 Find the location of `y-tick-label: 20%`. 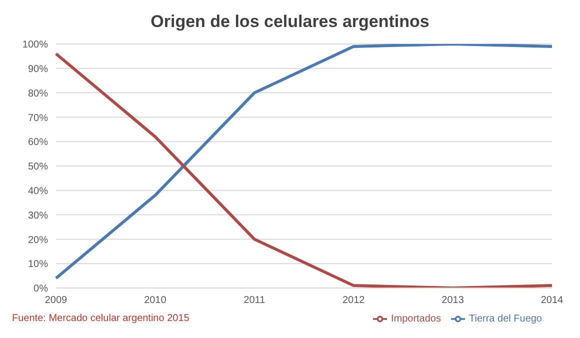

y-tick-label: 20% is located at coordinates (38, 240).